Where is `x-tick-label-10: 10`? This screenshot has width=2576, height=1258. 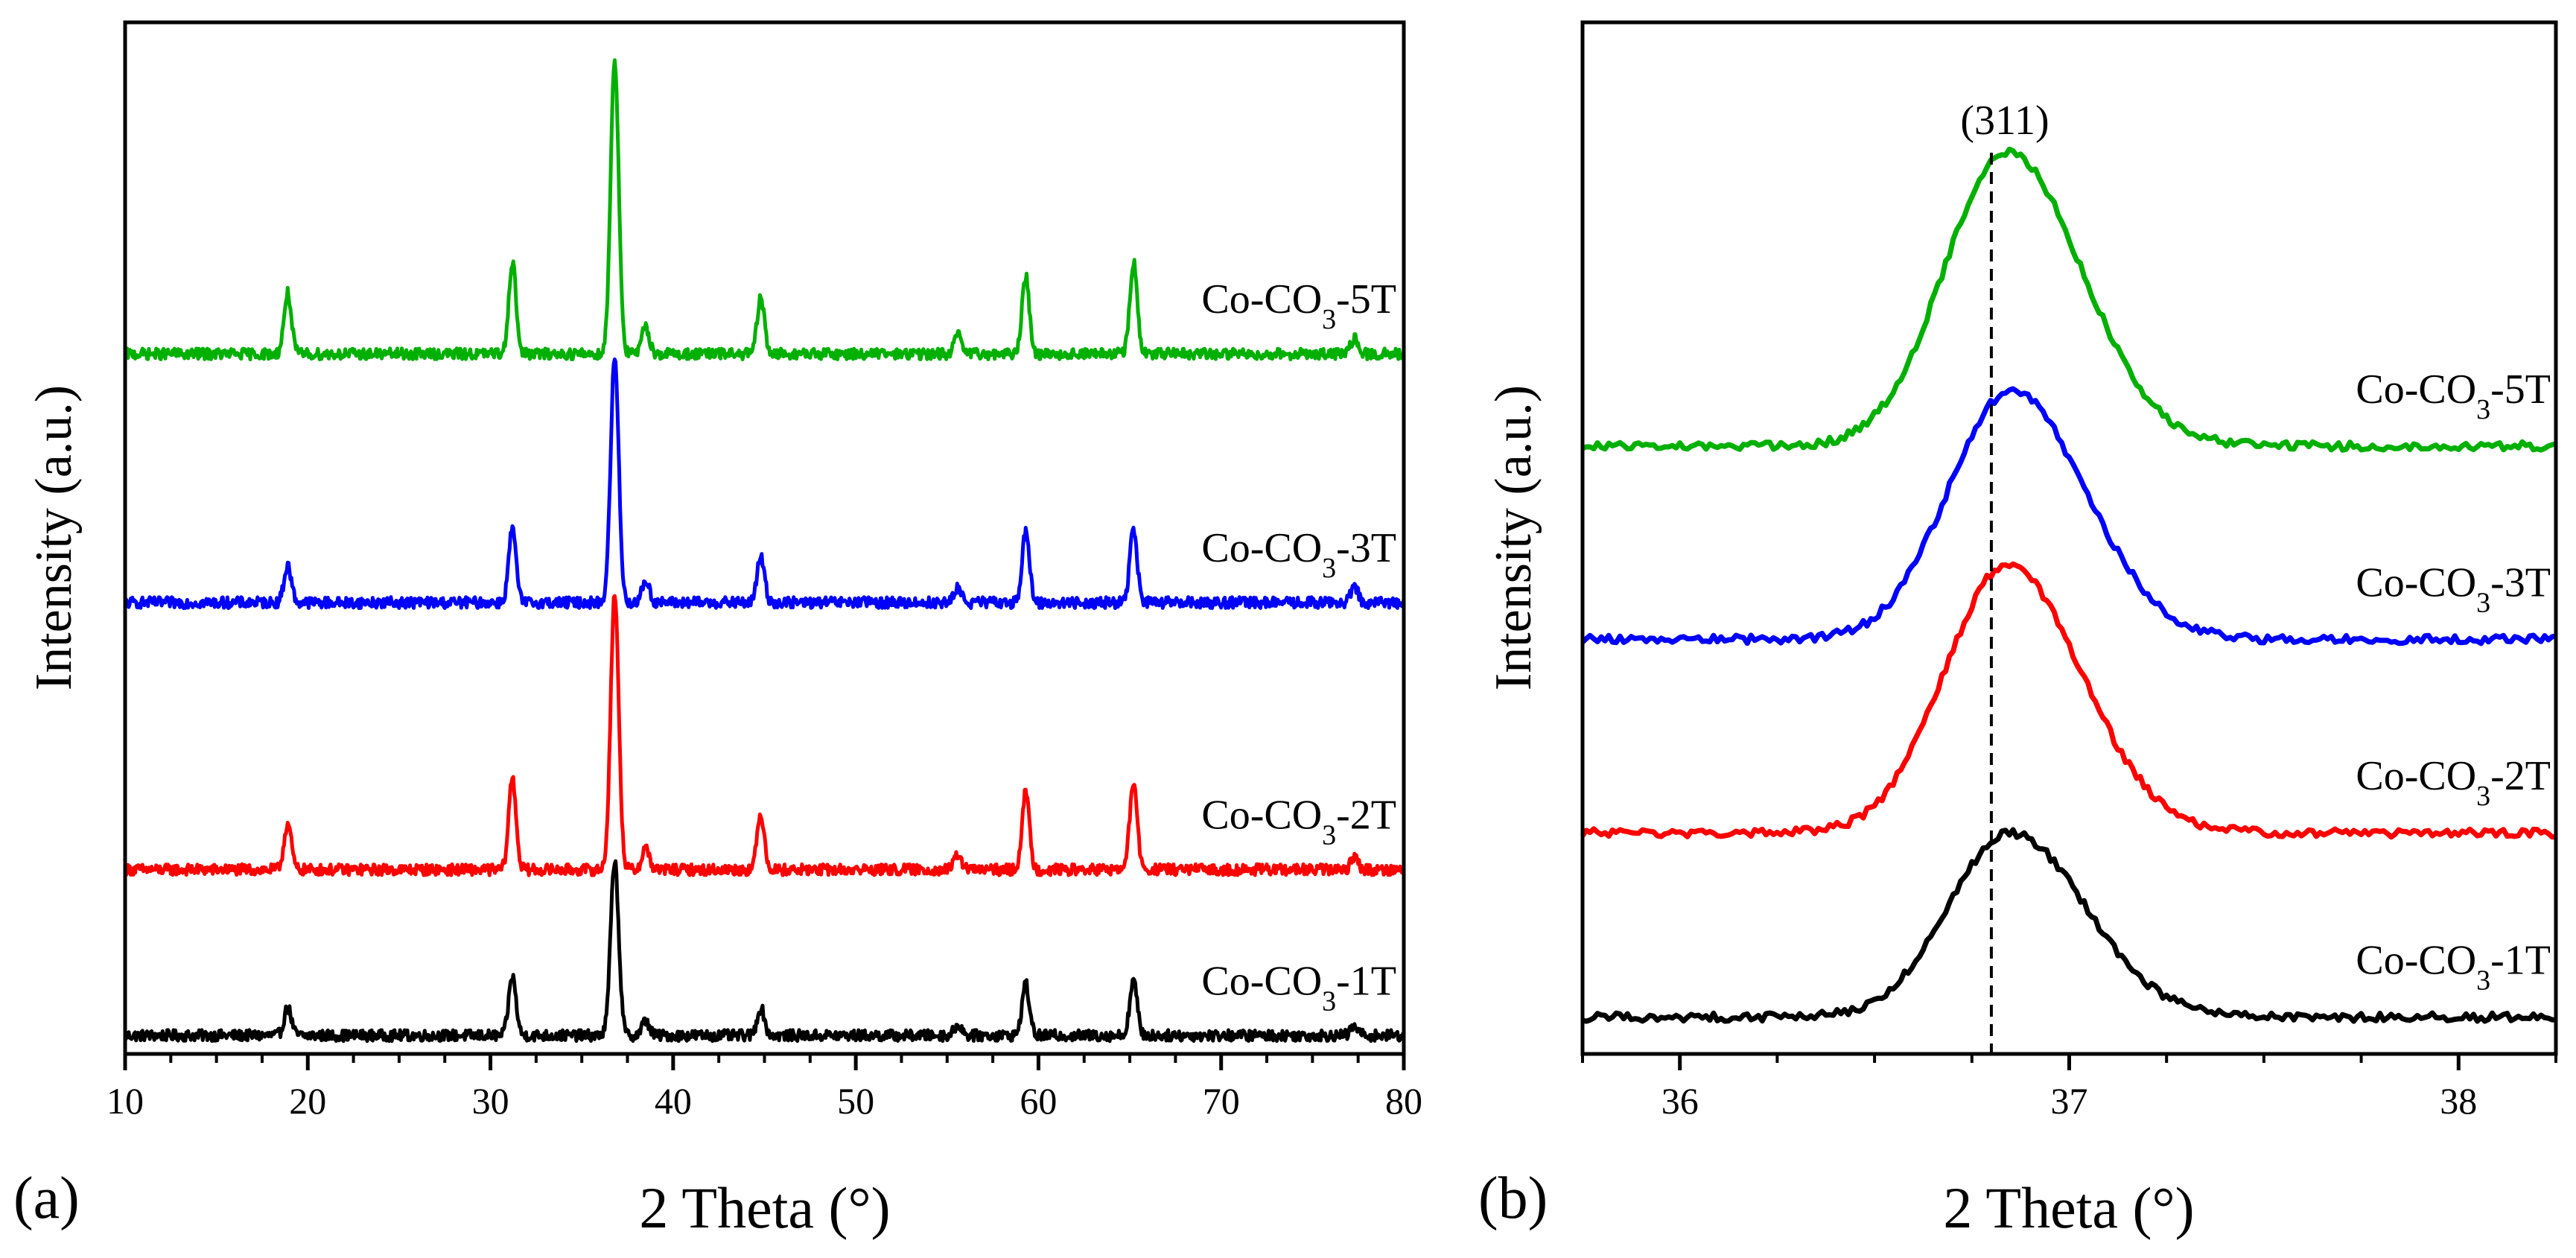 x-tick-label-10: 10 is located at coordinates (125, 1101).